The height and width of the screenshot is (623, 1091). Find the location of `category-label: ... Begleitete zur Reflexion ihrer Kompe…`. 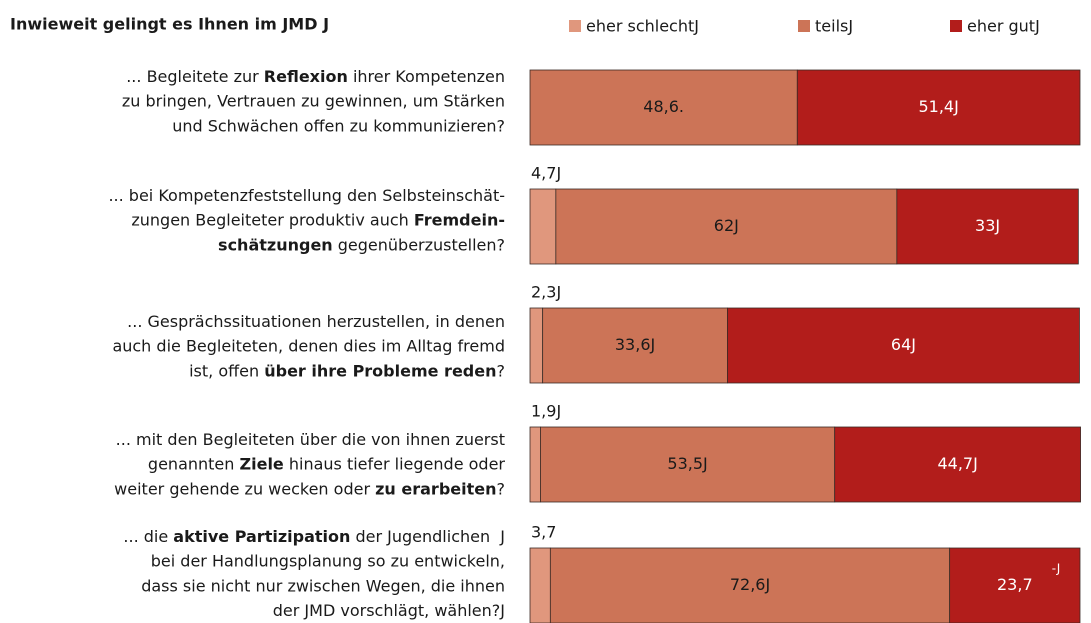

category-label: ... Begleitete zur Reflexion ihrer Kompe… is located at coordinates (315, 76).